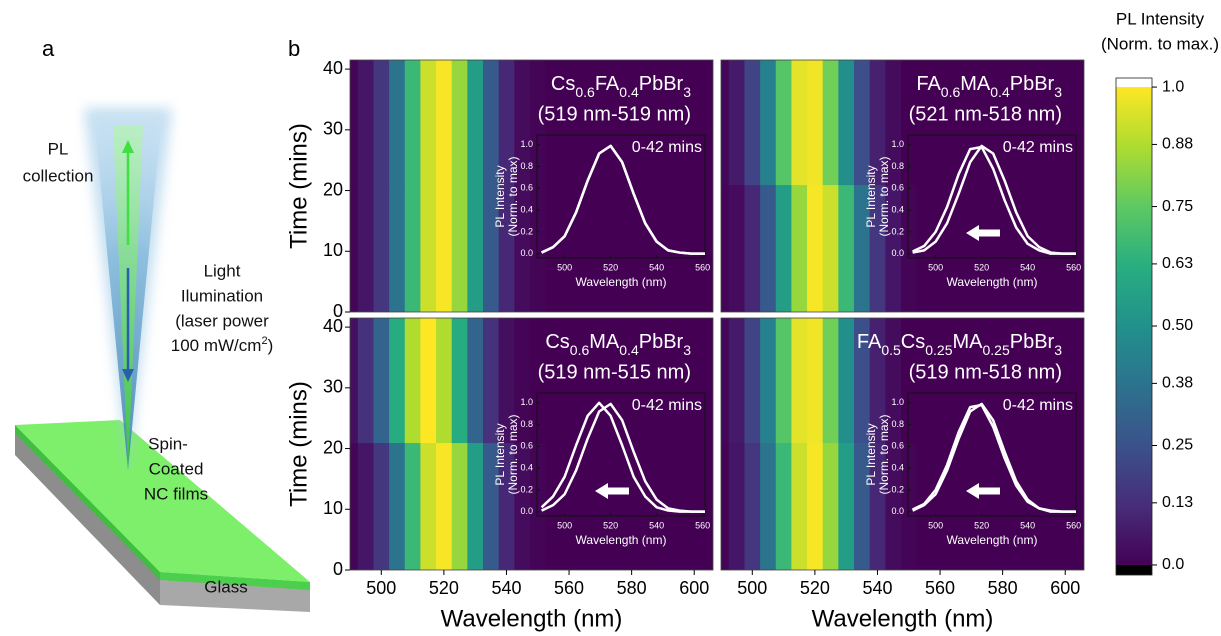 Image resolution: width=1221 pixels, height=636 pixels. I want to click on inset-y-label: PL Intensity, so click(500, 196).